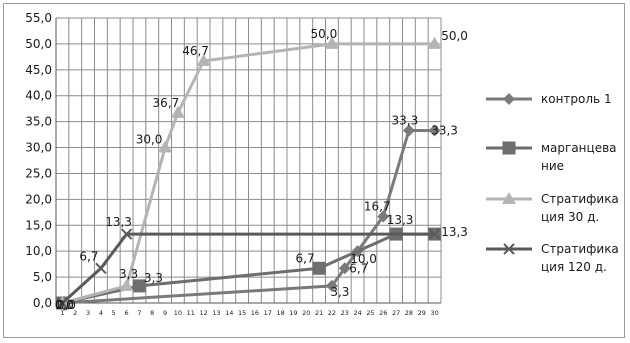 The image size is (630, 343). I want to click on x-tick-label: 9, so click(165, 313).